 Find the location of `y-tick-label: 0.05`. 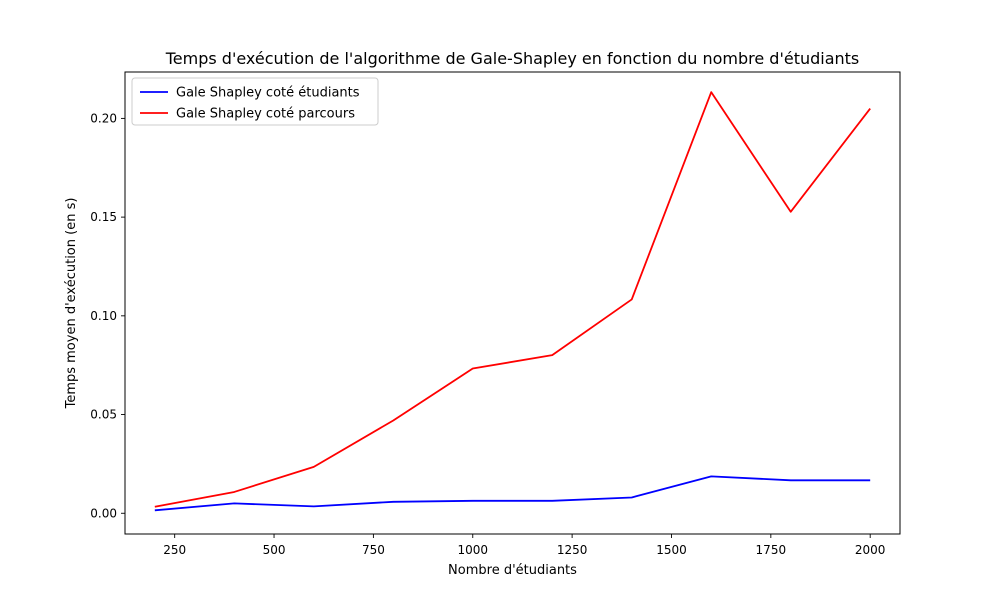

y-tick-label: 0.05 is located at coordinates (103, 415).